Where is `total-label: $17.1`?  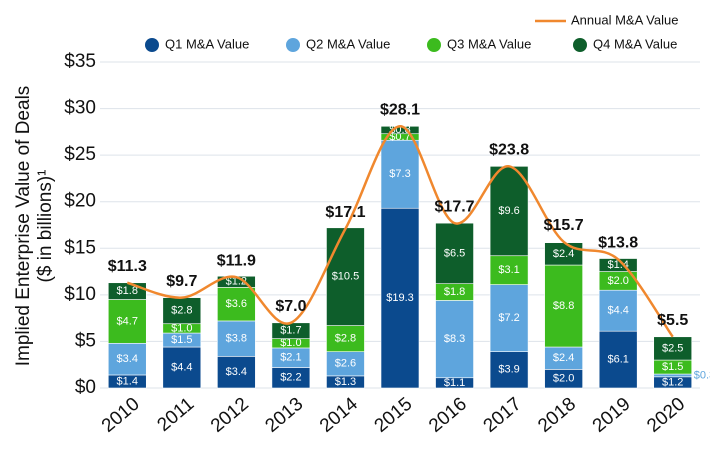
total-label: $17.1 is located at coordinates (345, 212).